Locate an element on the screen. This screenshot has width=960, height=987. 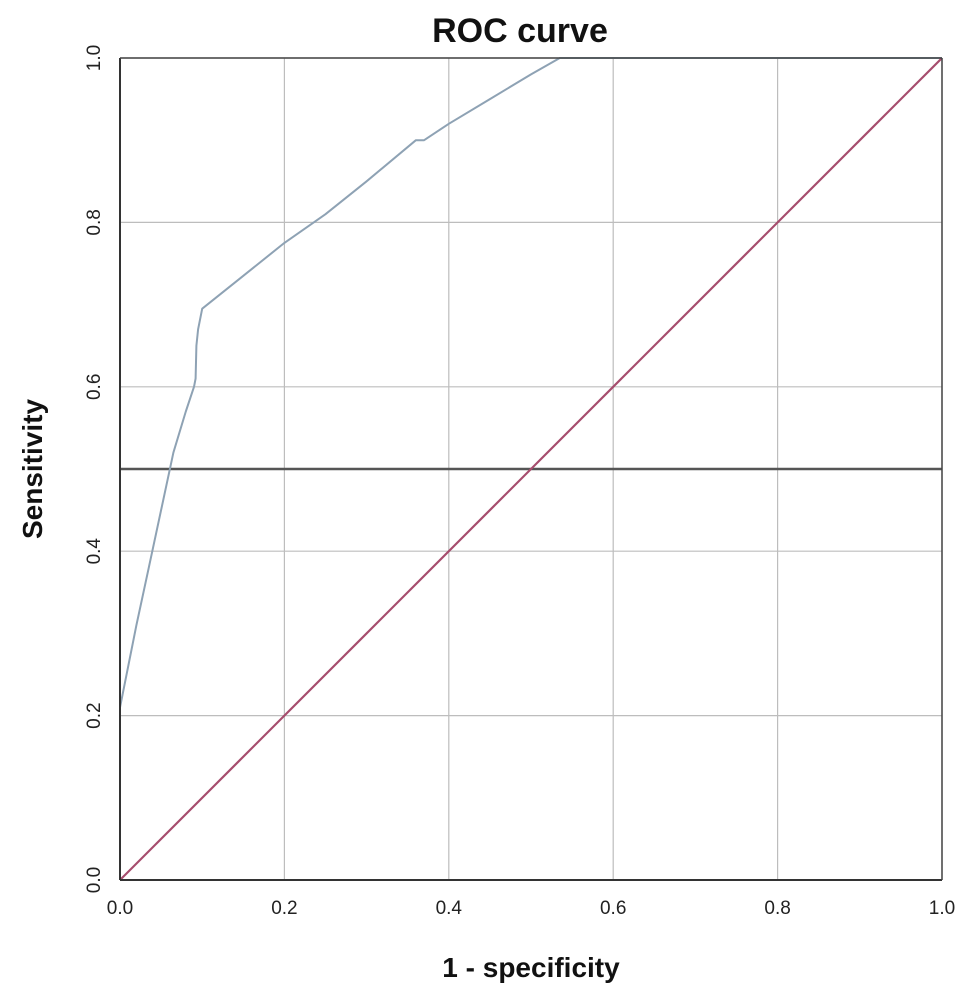
x-tick-label: 0.8 is located at coordinates (777, 908).